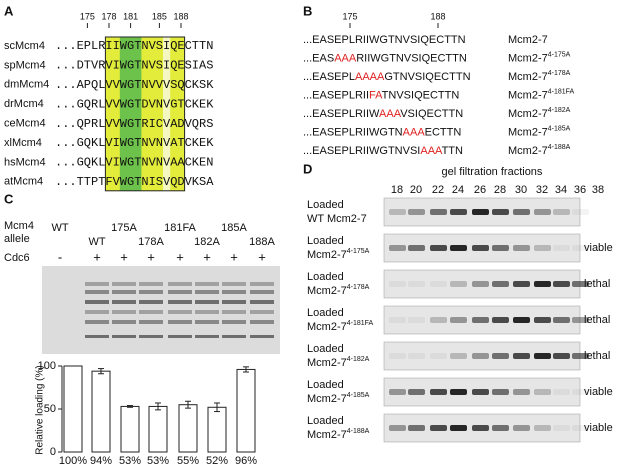 The height and width of the screenshot is (465, 617). I want to click on text-part: ...EASEPLRII, so click(336, 95).